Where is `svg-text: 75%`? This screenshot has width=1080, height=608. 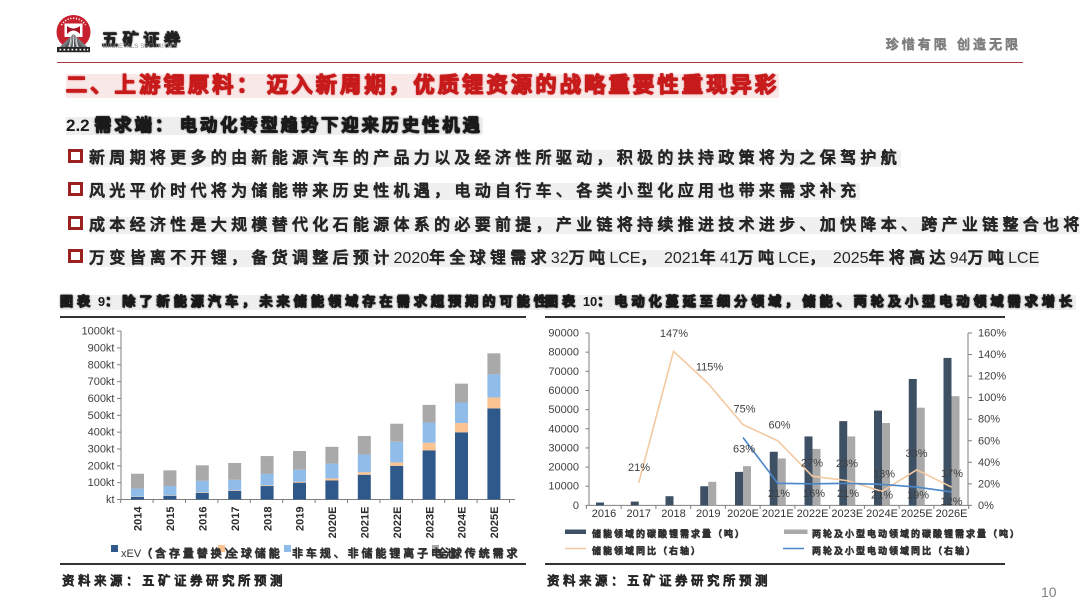
svg-text: 75% is located at coordinates (744, 410).